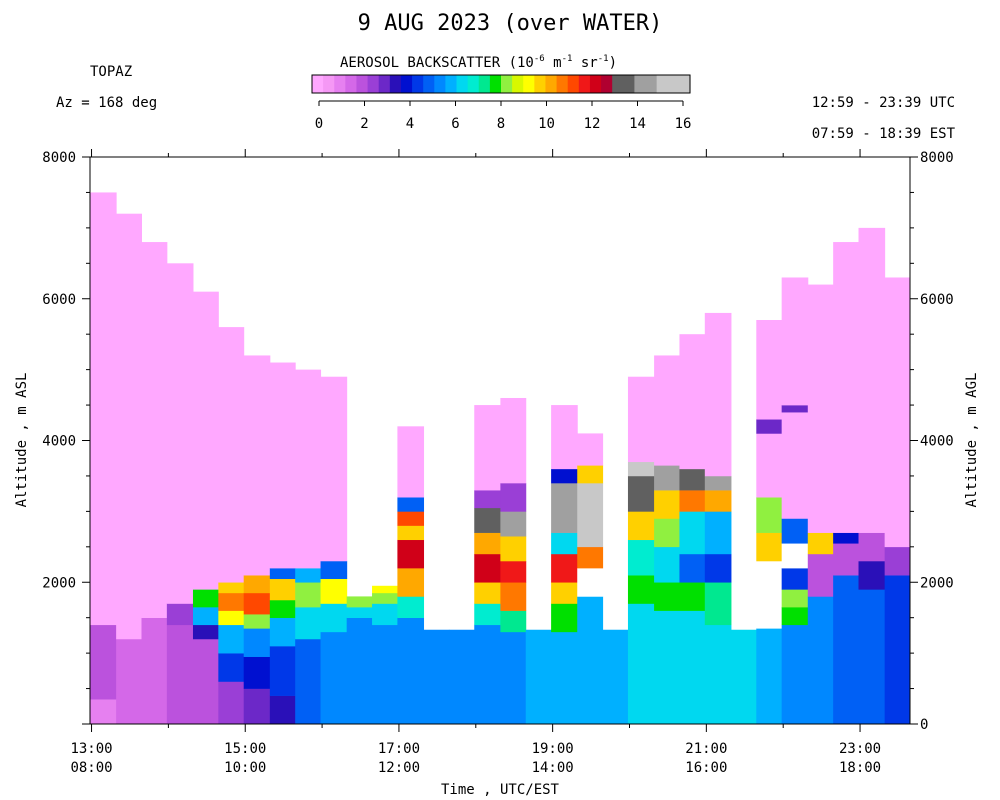  Describe the element at coordinates (937, 300) in the screenshot. I see `y-tick-label-right: 6000` at that location.